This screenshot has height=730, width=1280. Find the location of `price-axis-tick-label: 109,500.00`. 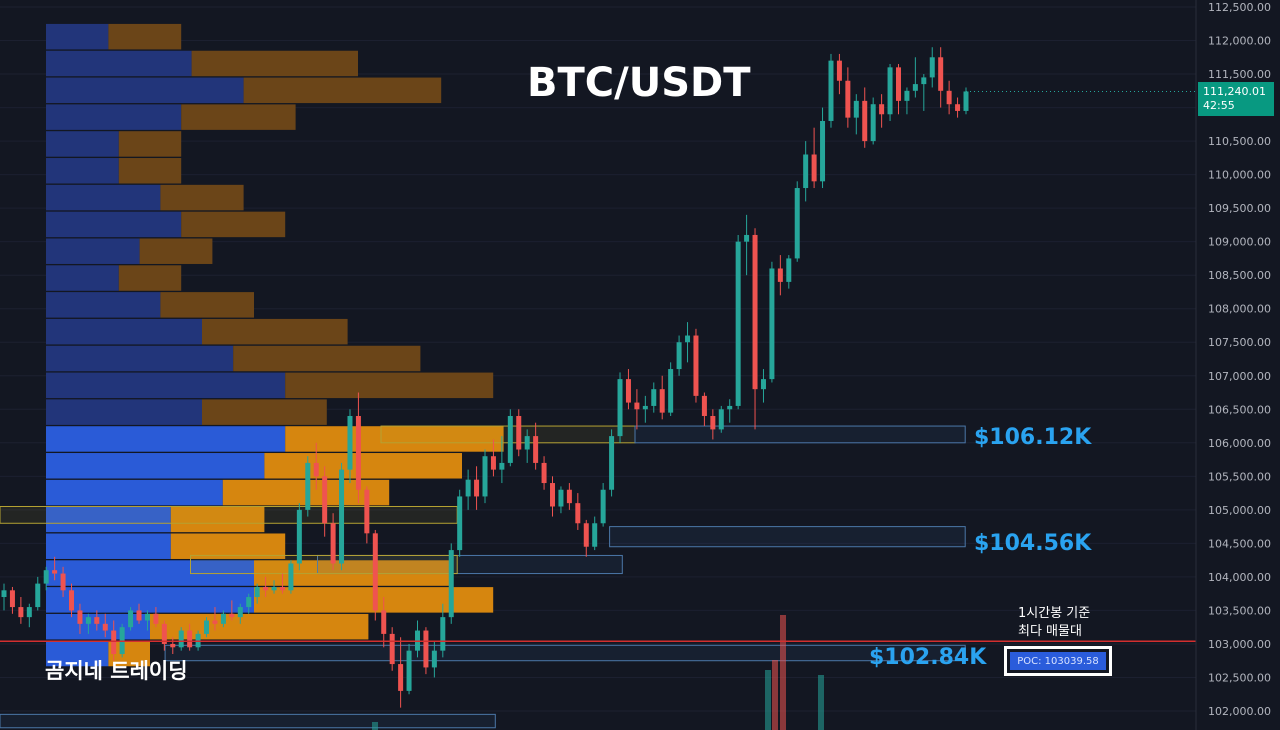

price-axis-tick-label: 109,500.00 is located at coordinates (1239, 208).